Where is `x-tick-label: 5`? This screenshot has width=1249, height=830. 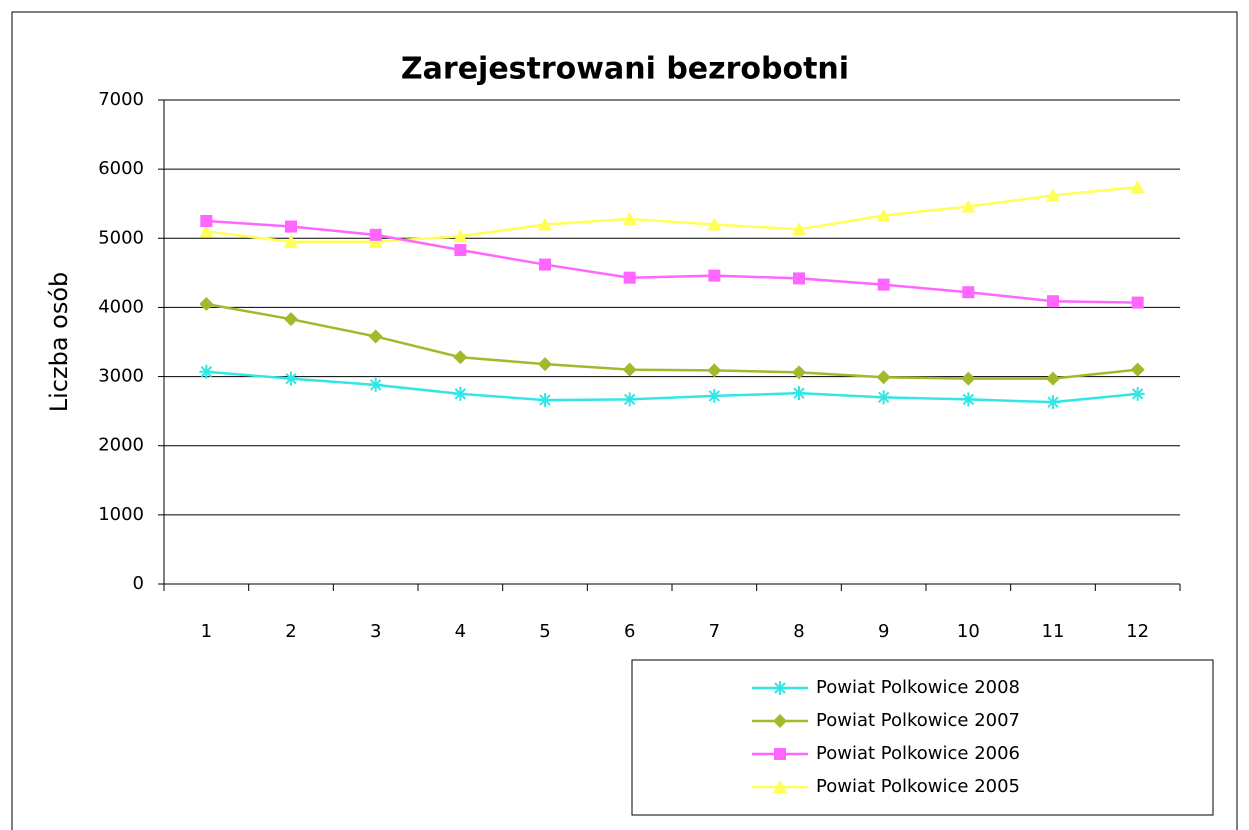
x-tick-label: 5 is located at coordinates (544, 631).